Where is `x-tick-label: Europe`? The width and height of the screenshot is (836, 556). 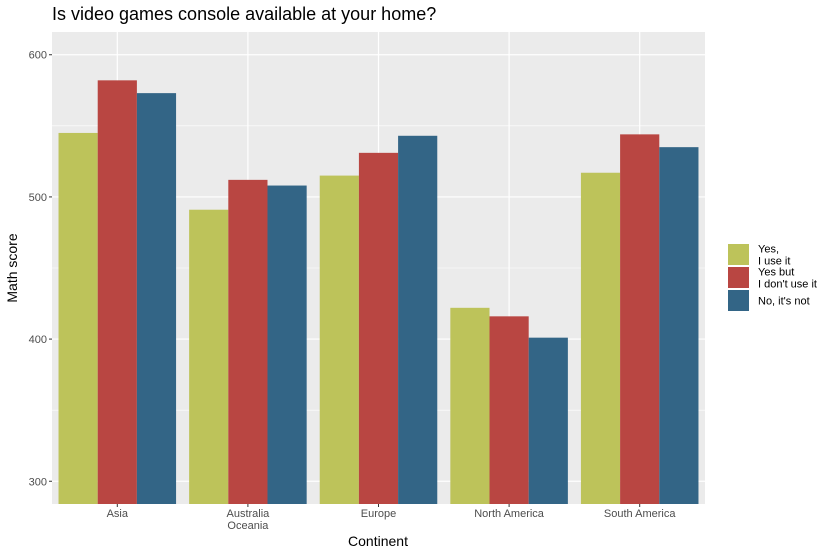 x-tick-label: Europe is located at coordinates (378, 514).